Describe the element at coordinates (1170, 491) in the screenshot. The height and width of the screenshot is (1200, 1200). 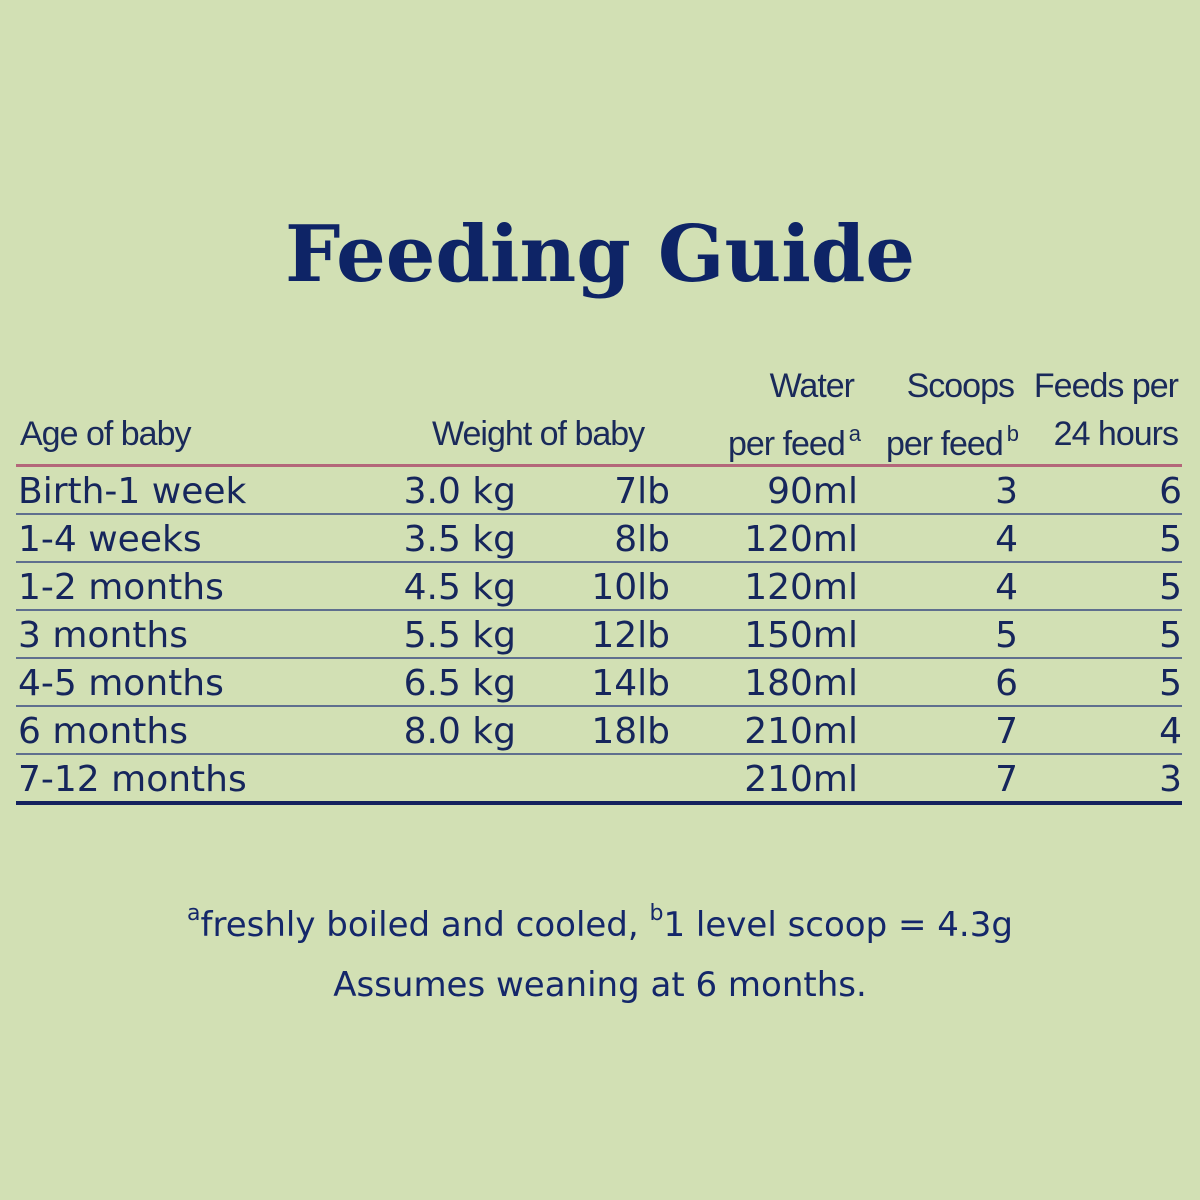
I see `cell-feeds: 6` at that location.